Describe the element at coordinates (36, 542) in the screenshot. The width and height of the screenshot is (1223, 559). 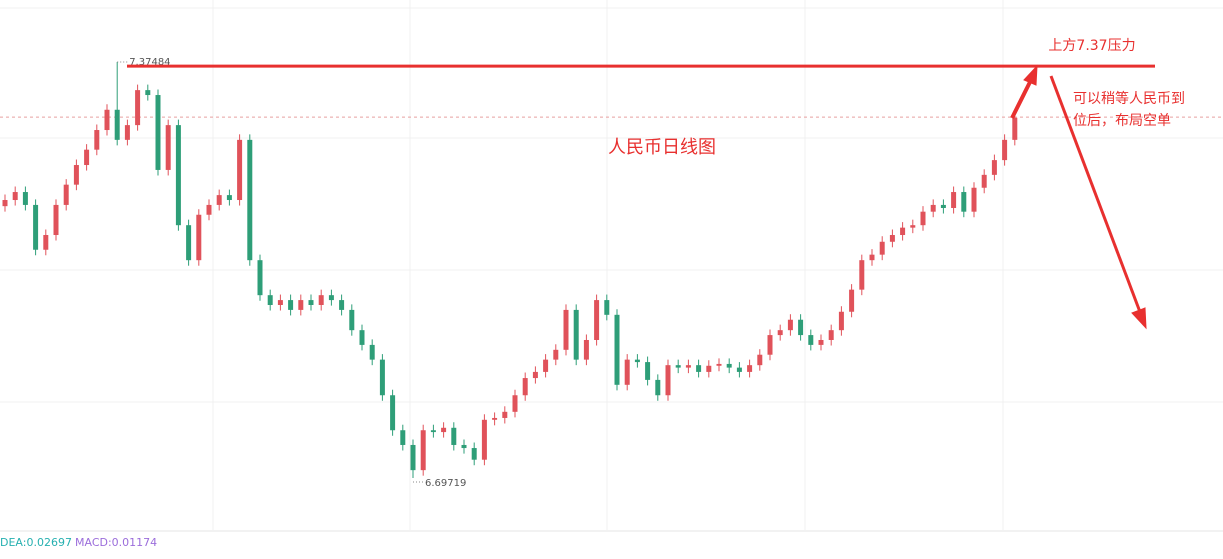
I see `indicator-text: DEA:0.02697` at that location.